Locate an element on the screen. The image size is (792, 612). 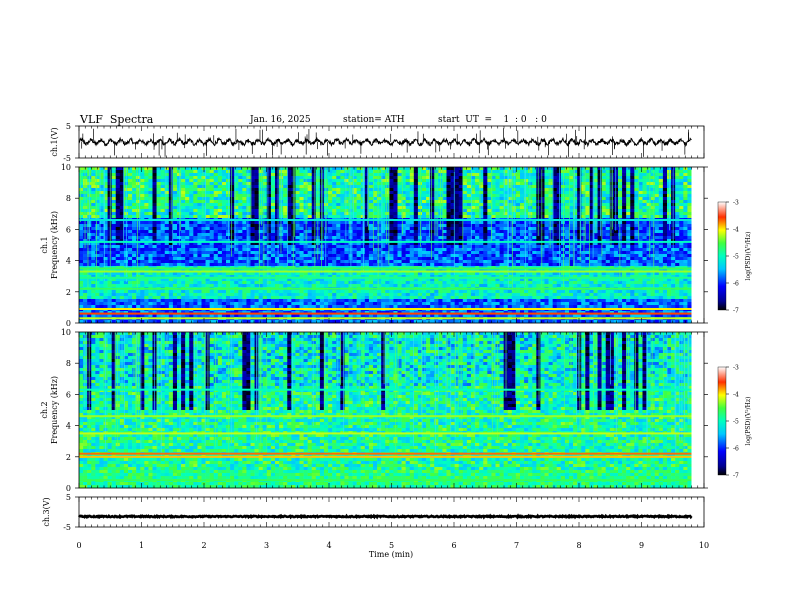
start-time-label: start UT = 1 : 0 : 0 is located at coordinates (492, 120).